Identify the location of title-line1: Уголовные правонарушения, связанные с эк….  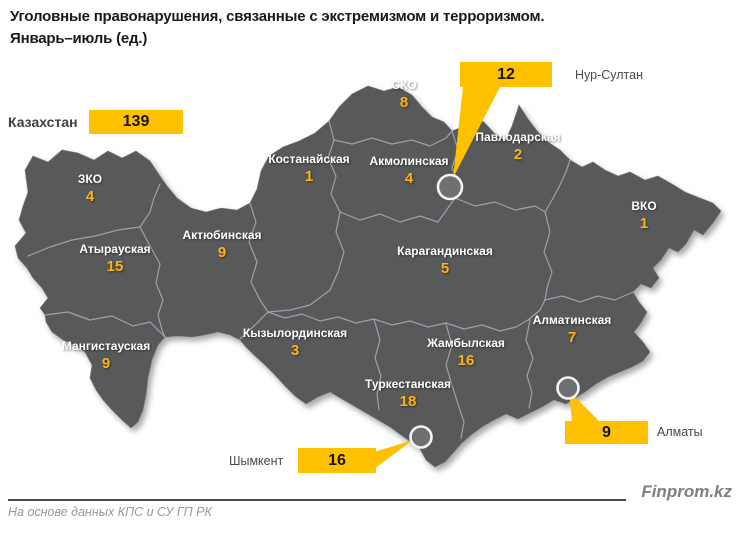
(277, 16).